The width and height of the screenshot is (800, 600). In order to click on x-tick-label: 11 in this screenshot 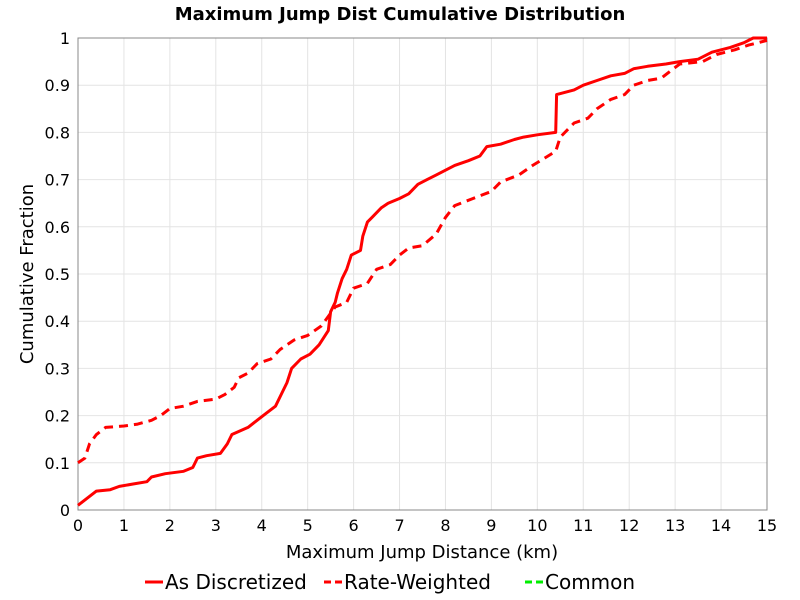, I will do `click(583, 525)`.